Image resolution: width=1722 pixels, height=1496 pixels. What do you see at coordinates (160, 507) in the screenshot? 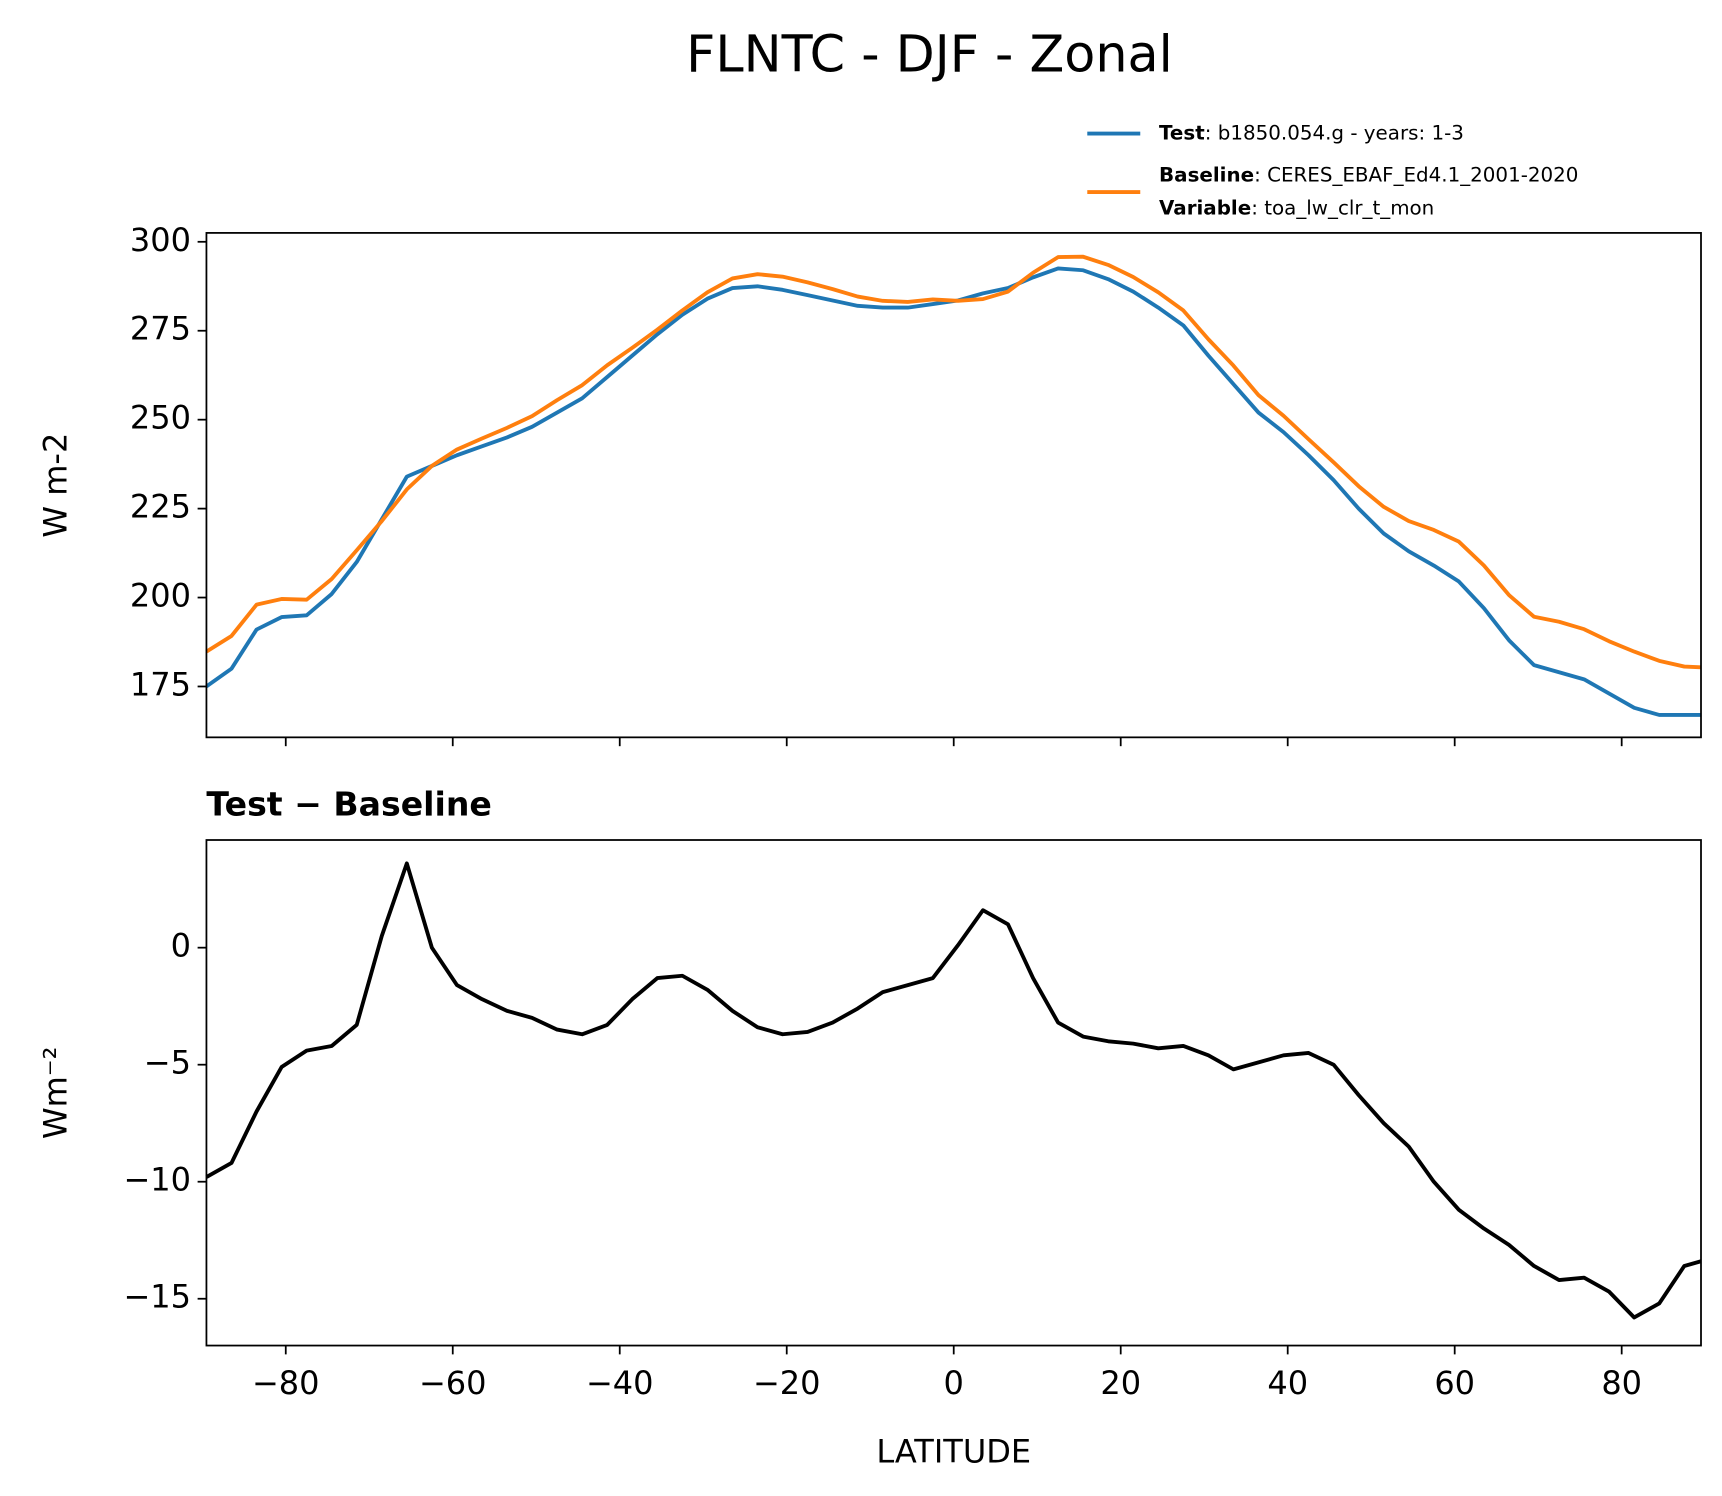
I see `y-tick-label: 225` at bounding box center [160, 507].